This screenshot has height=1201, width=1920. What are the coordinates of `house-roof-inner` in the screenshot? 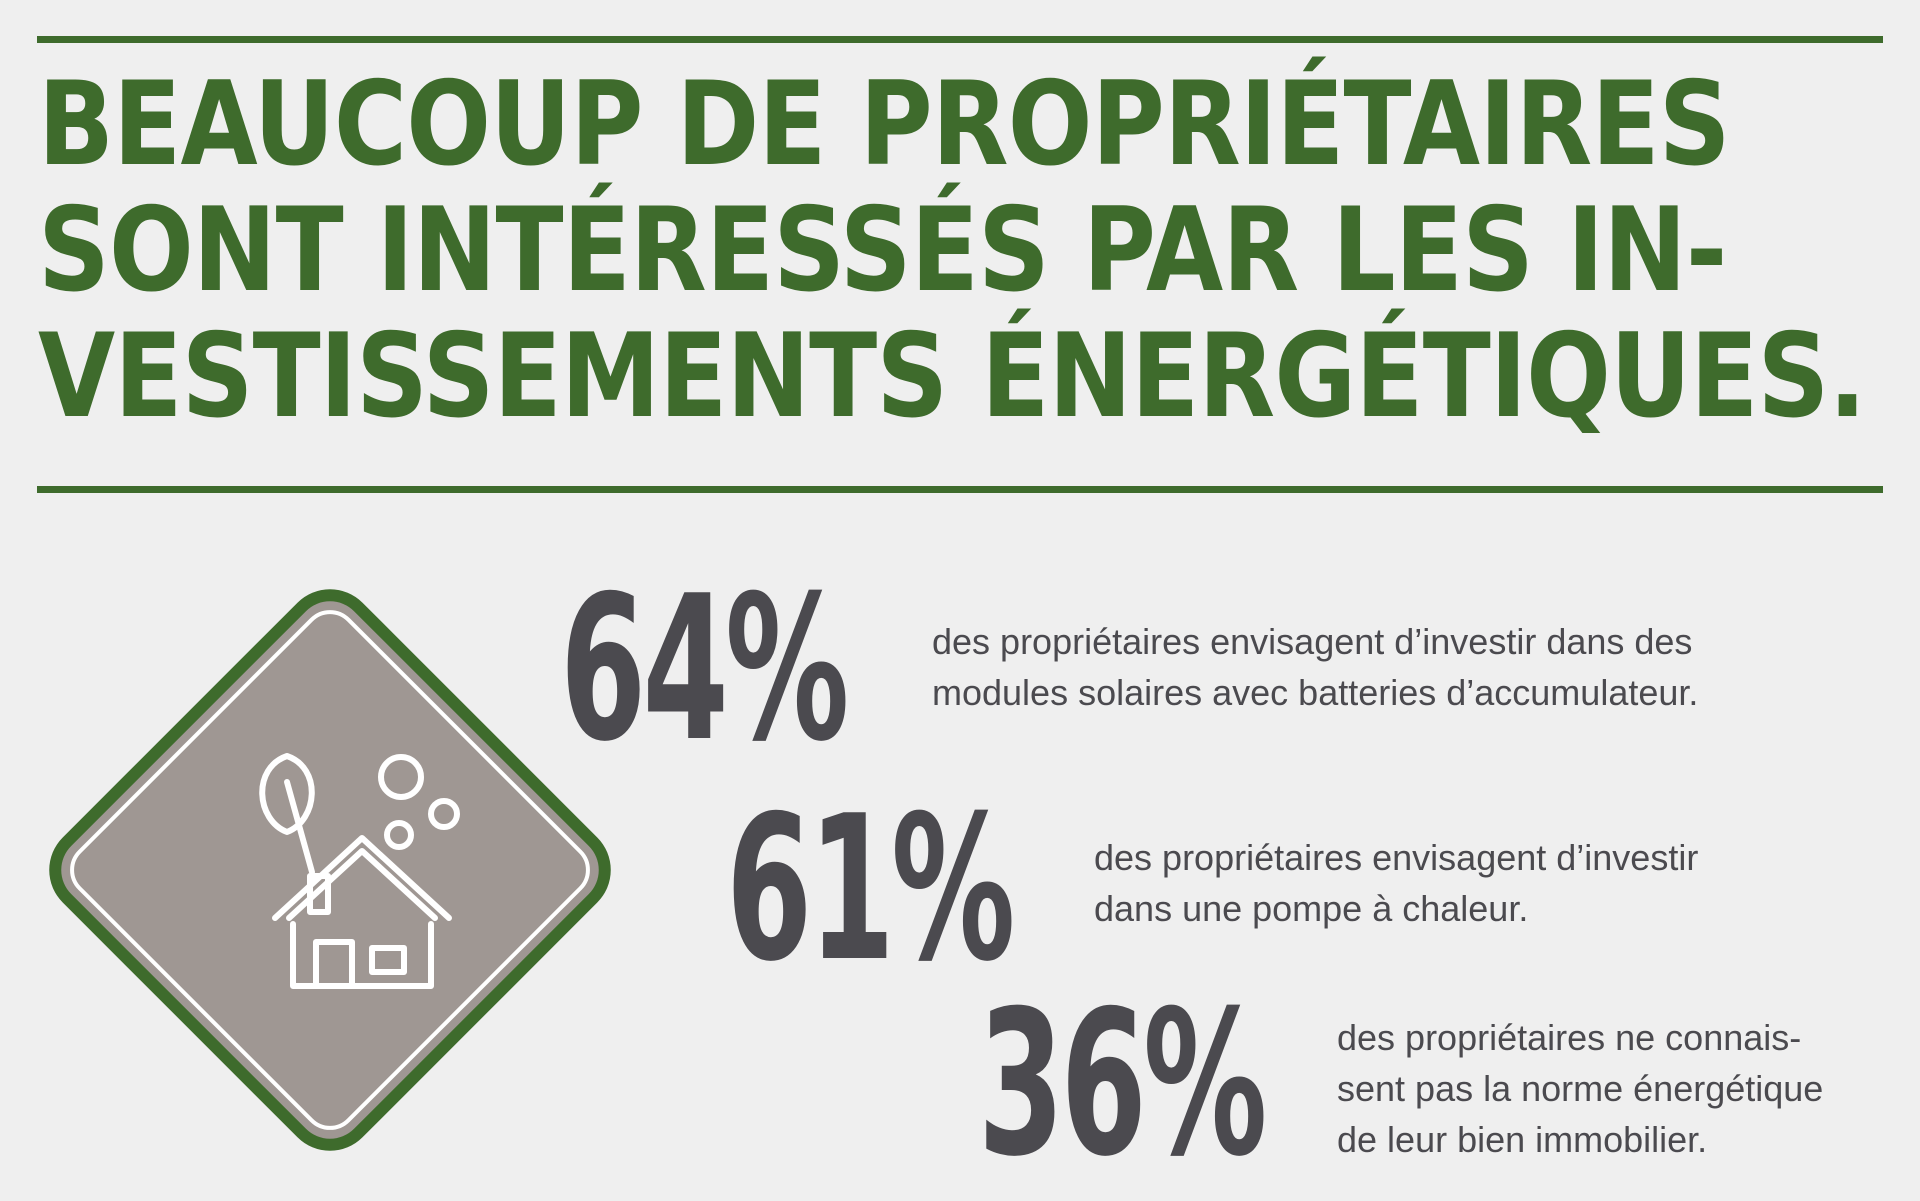 It's located at (362, 884).